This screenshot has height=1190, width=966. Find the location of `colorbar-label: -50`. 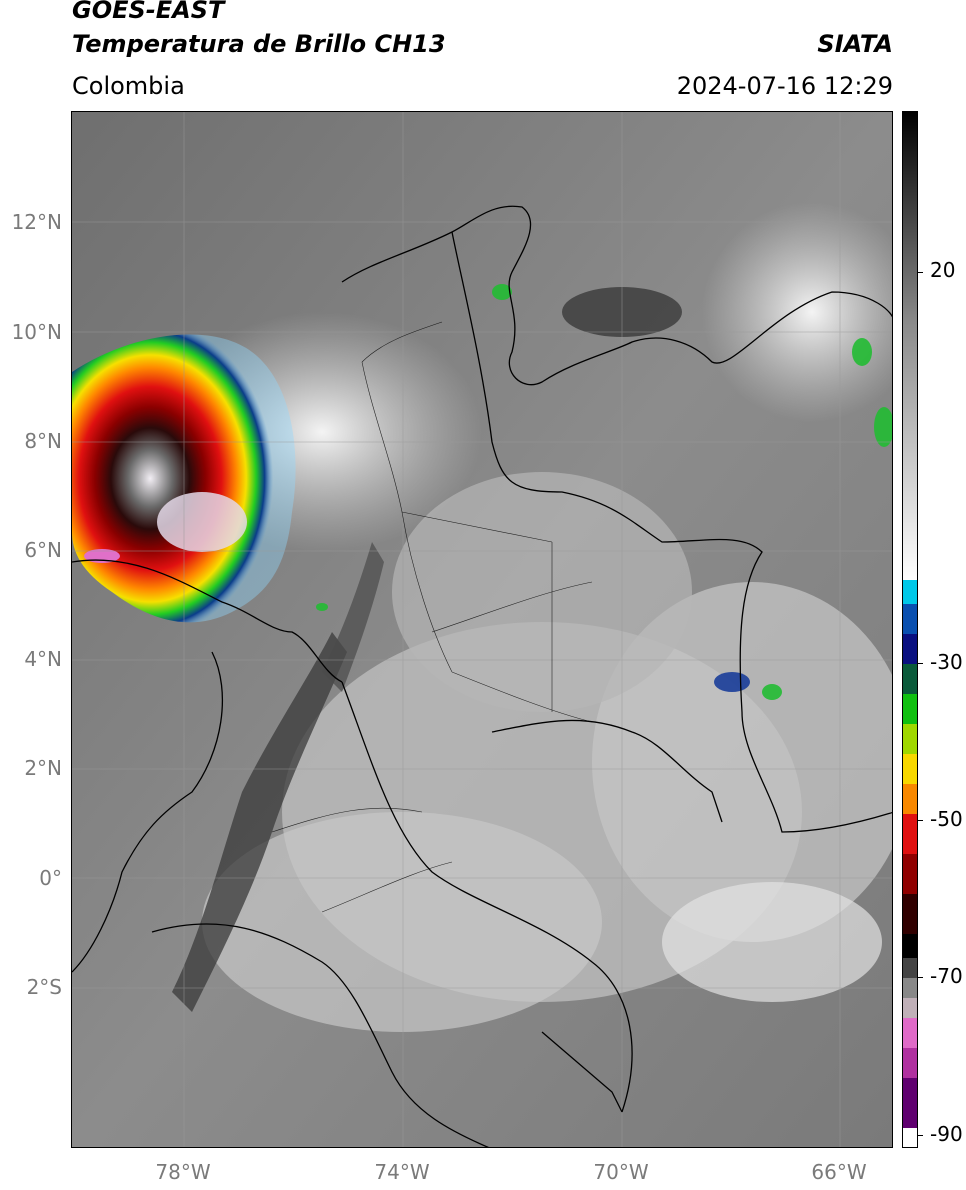

colorbar-label: -50 is located at coordinates (946, 819).